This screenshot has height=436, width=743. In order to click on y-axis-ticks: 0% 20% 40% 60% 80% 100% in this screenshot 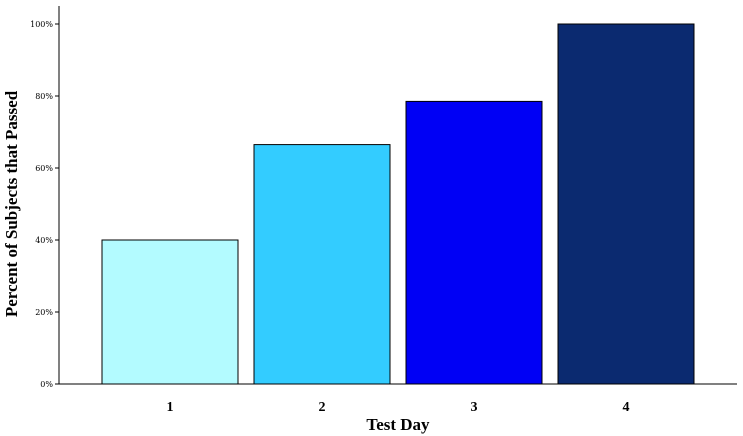, I will do `click(44, 204)`.